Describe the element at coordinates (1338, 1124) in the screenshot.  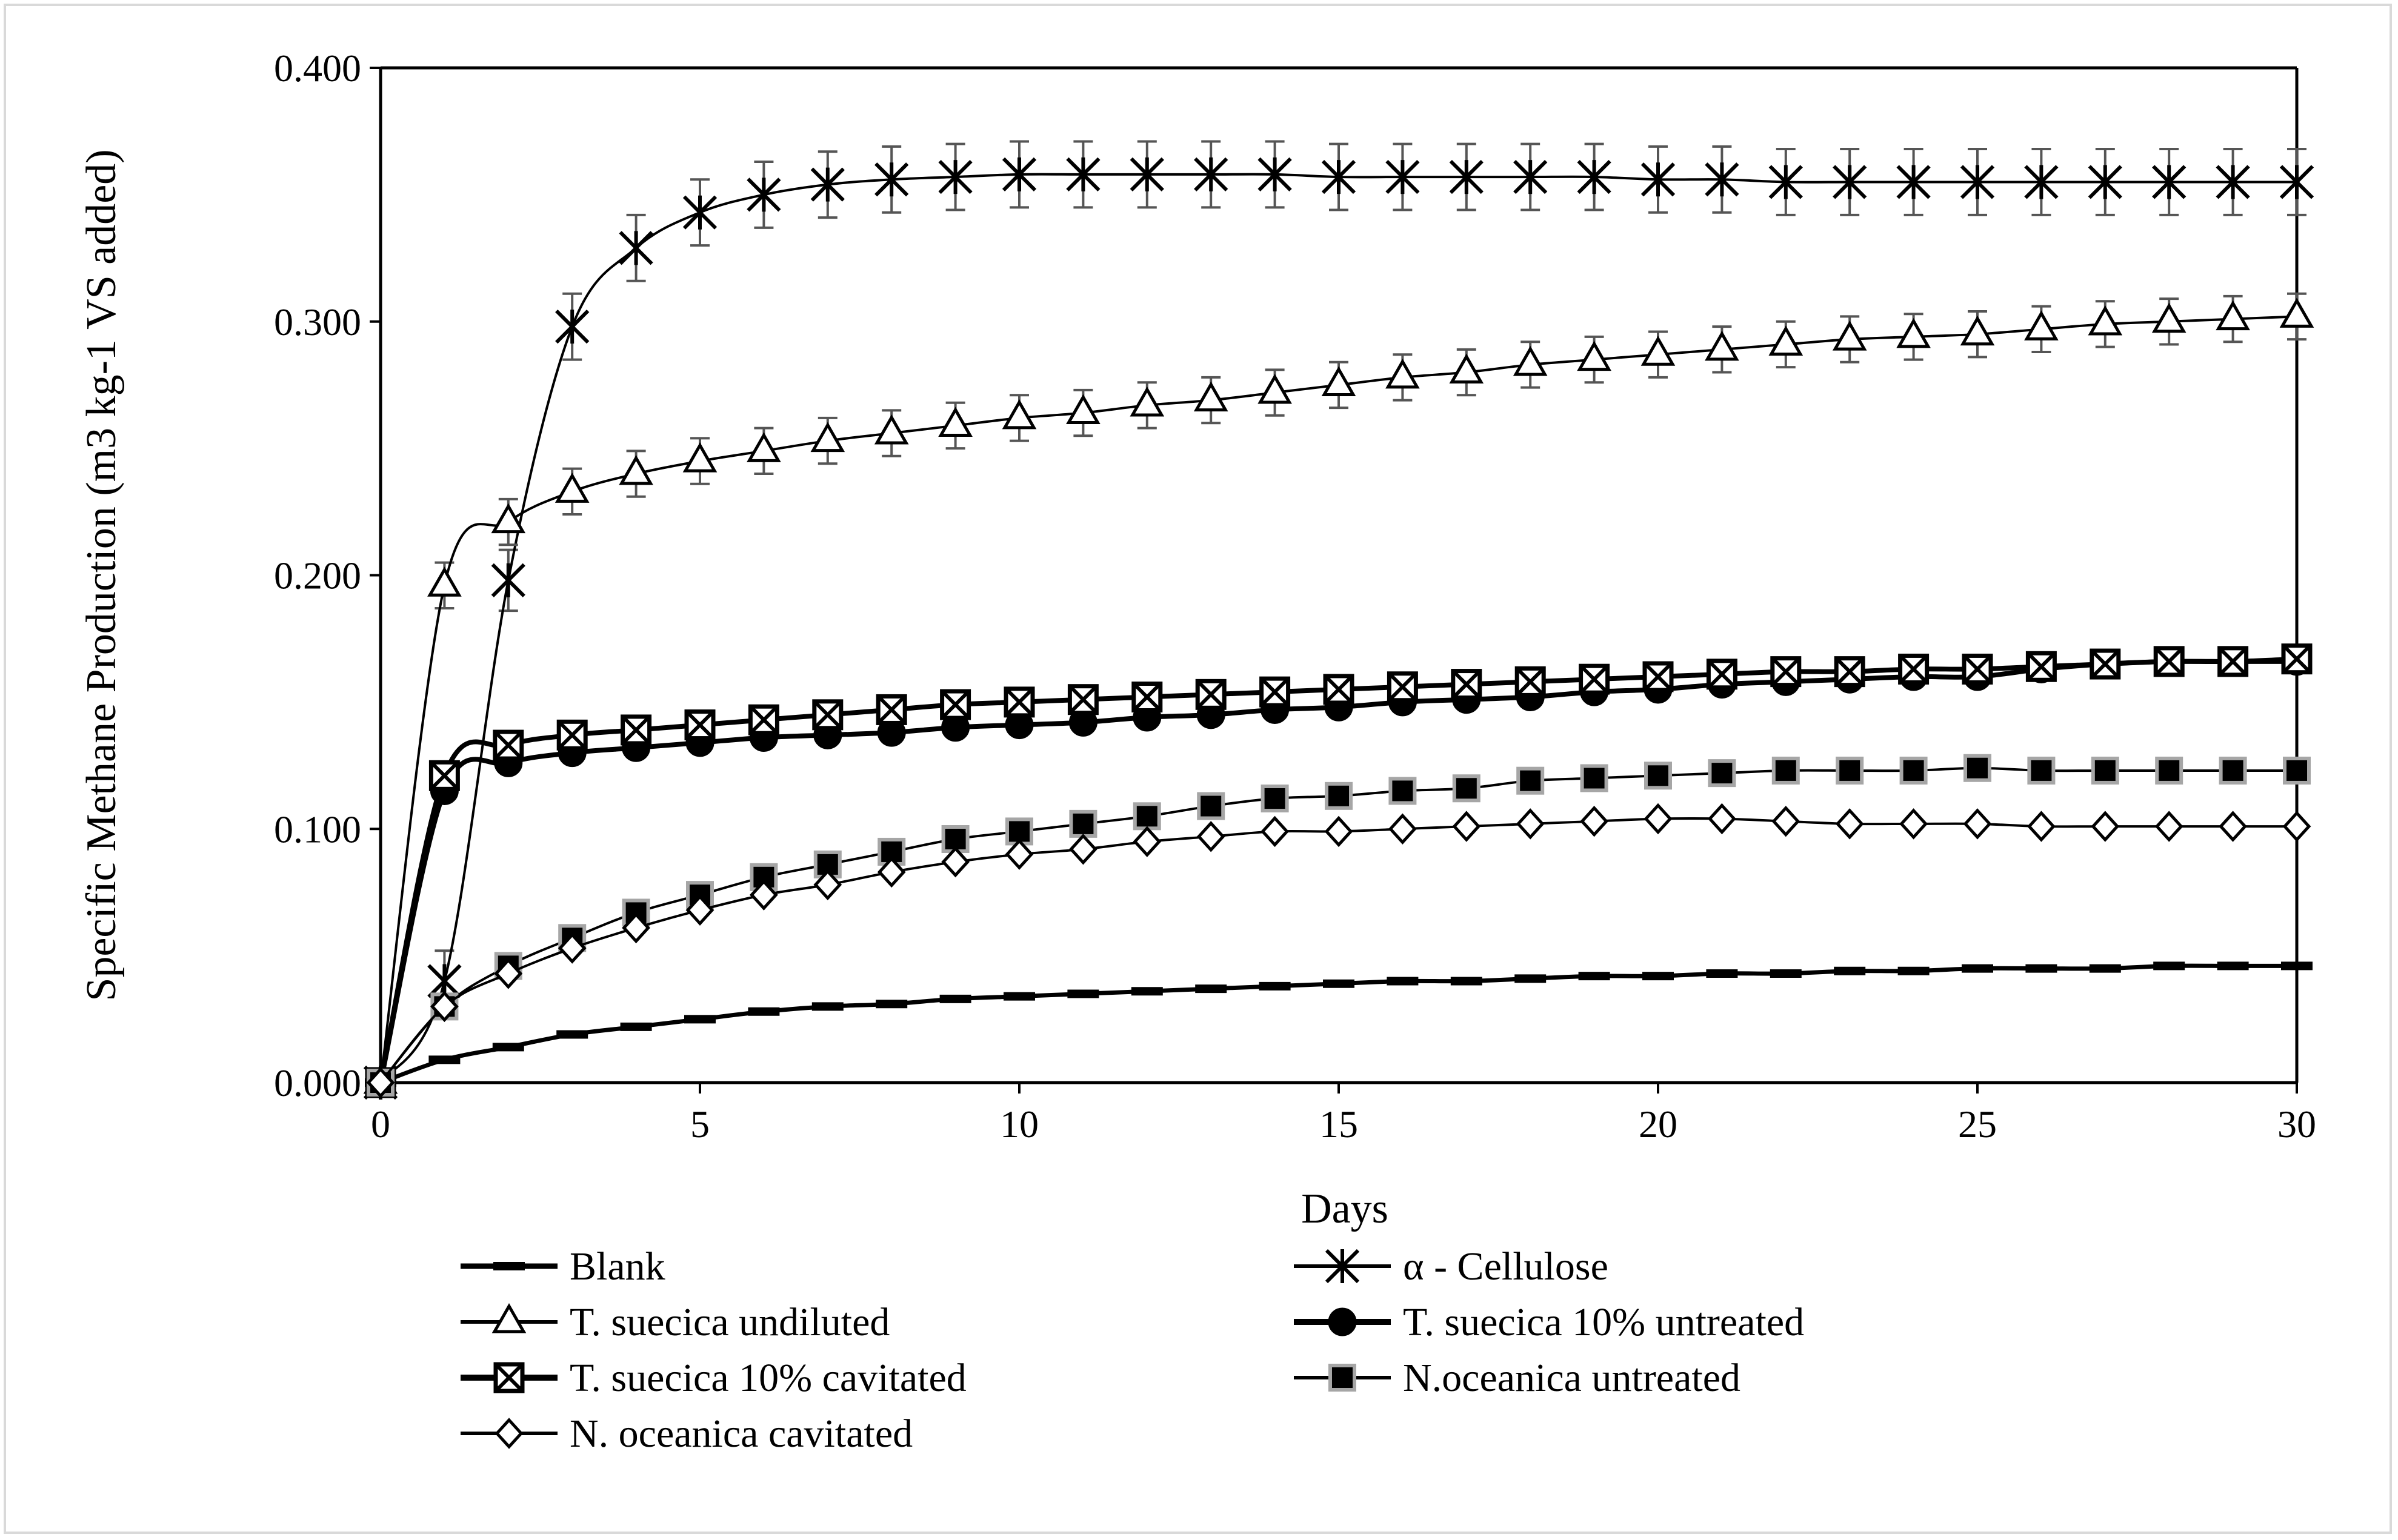
I see `x-tick-label: 15` at that location.